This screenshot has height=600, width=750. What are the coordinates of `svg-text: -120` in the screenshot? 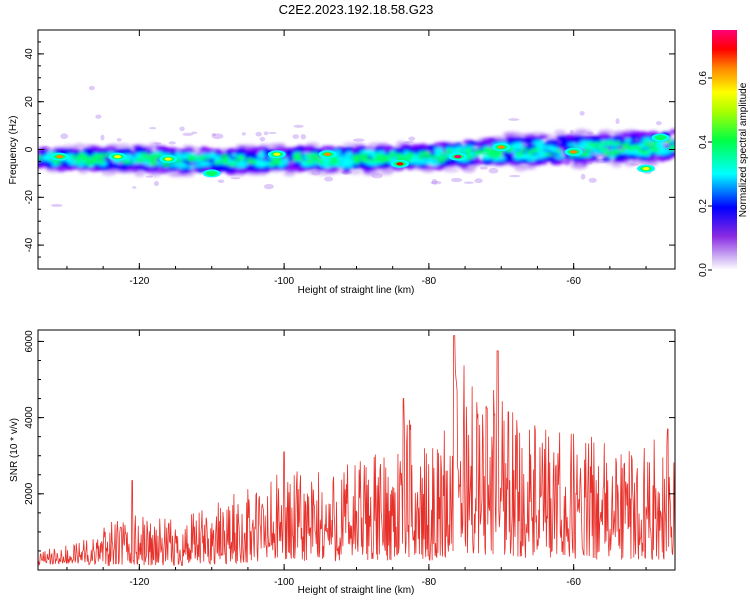 It's located at (139, 582).